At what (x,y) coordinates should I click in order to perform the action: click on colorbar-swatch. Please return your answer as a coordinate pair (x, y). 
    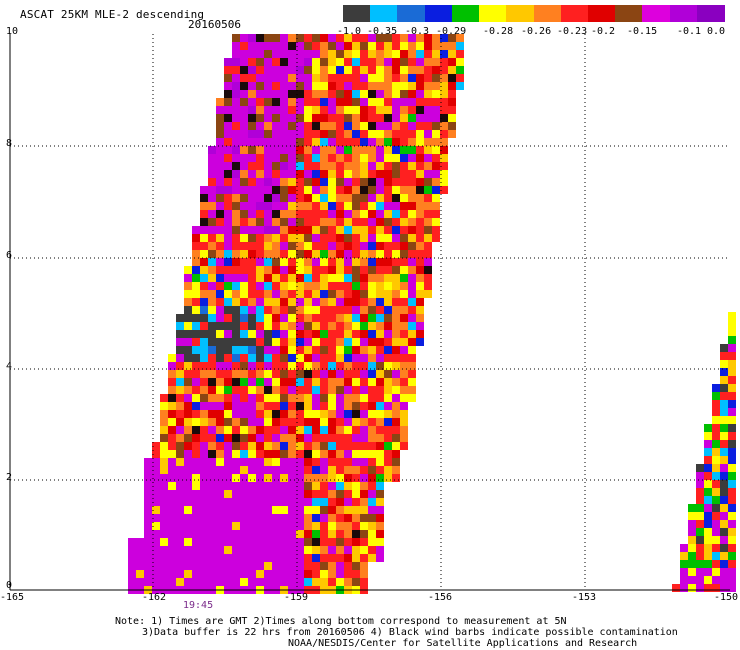
    Looking at the image, I should click on (629, 13).